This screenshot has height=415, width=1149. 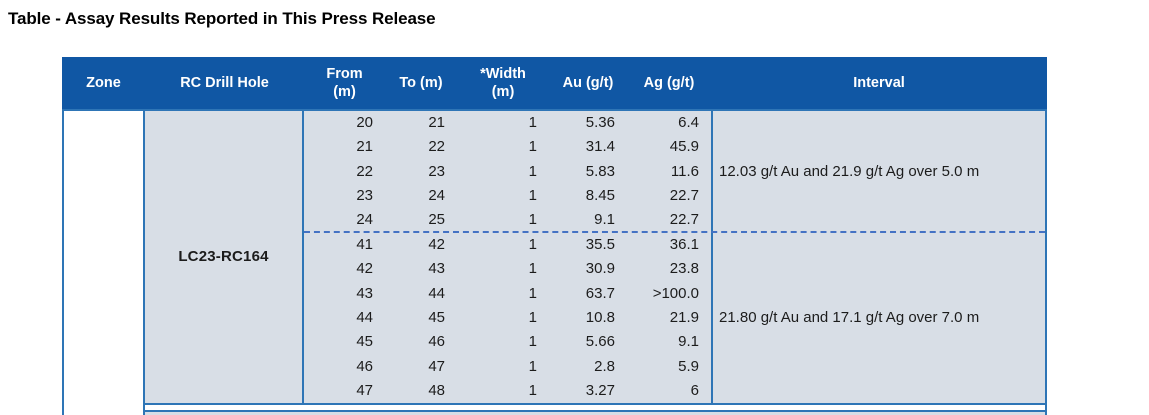 I want to click on table-cell: 5.9, so click(x=688, y=366).